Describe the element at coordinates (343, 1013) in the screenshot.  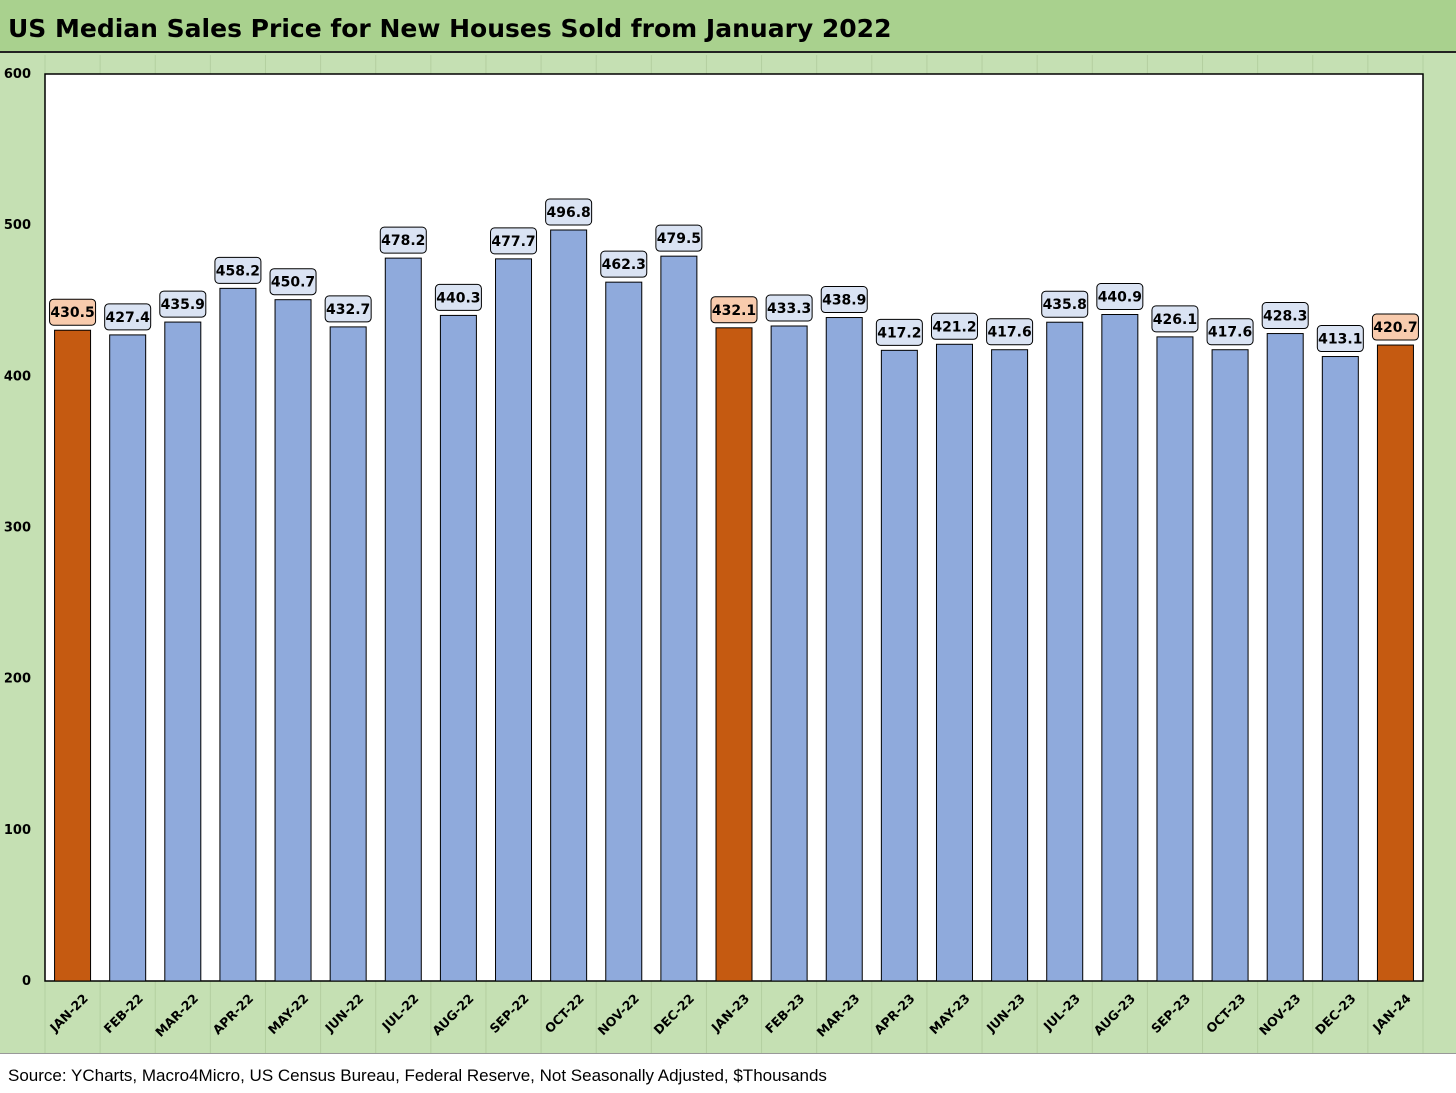
I see `x-tick-label: JUN-22` at that location.